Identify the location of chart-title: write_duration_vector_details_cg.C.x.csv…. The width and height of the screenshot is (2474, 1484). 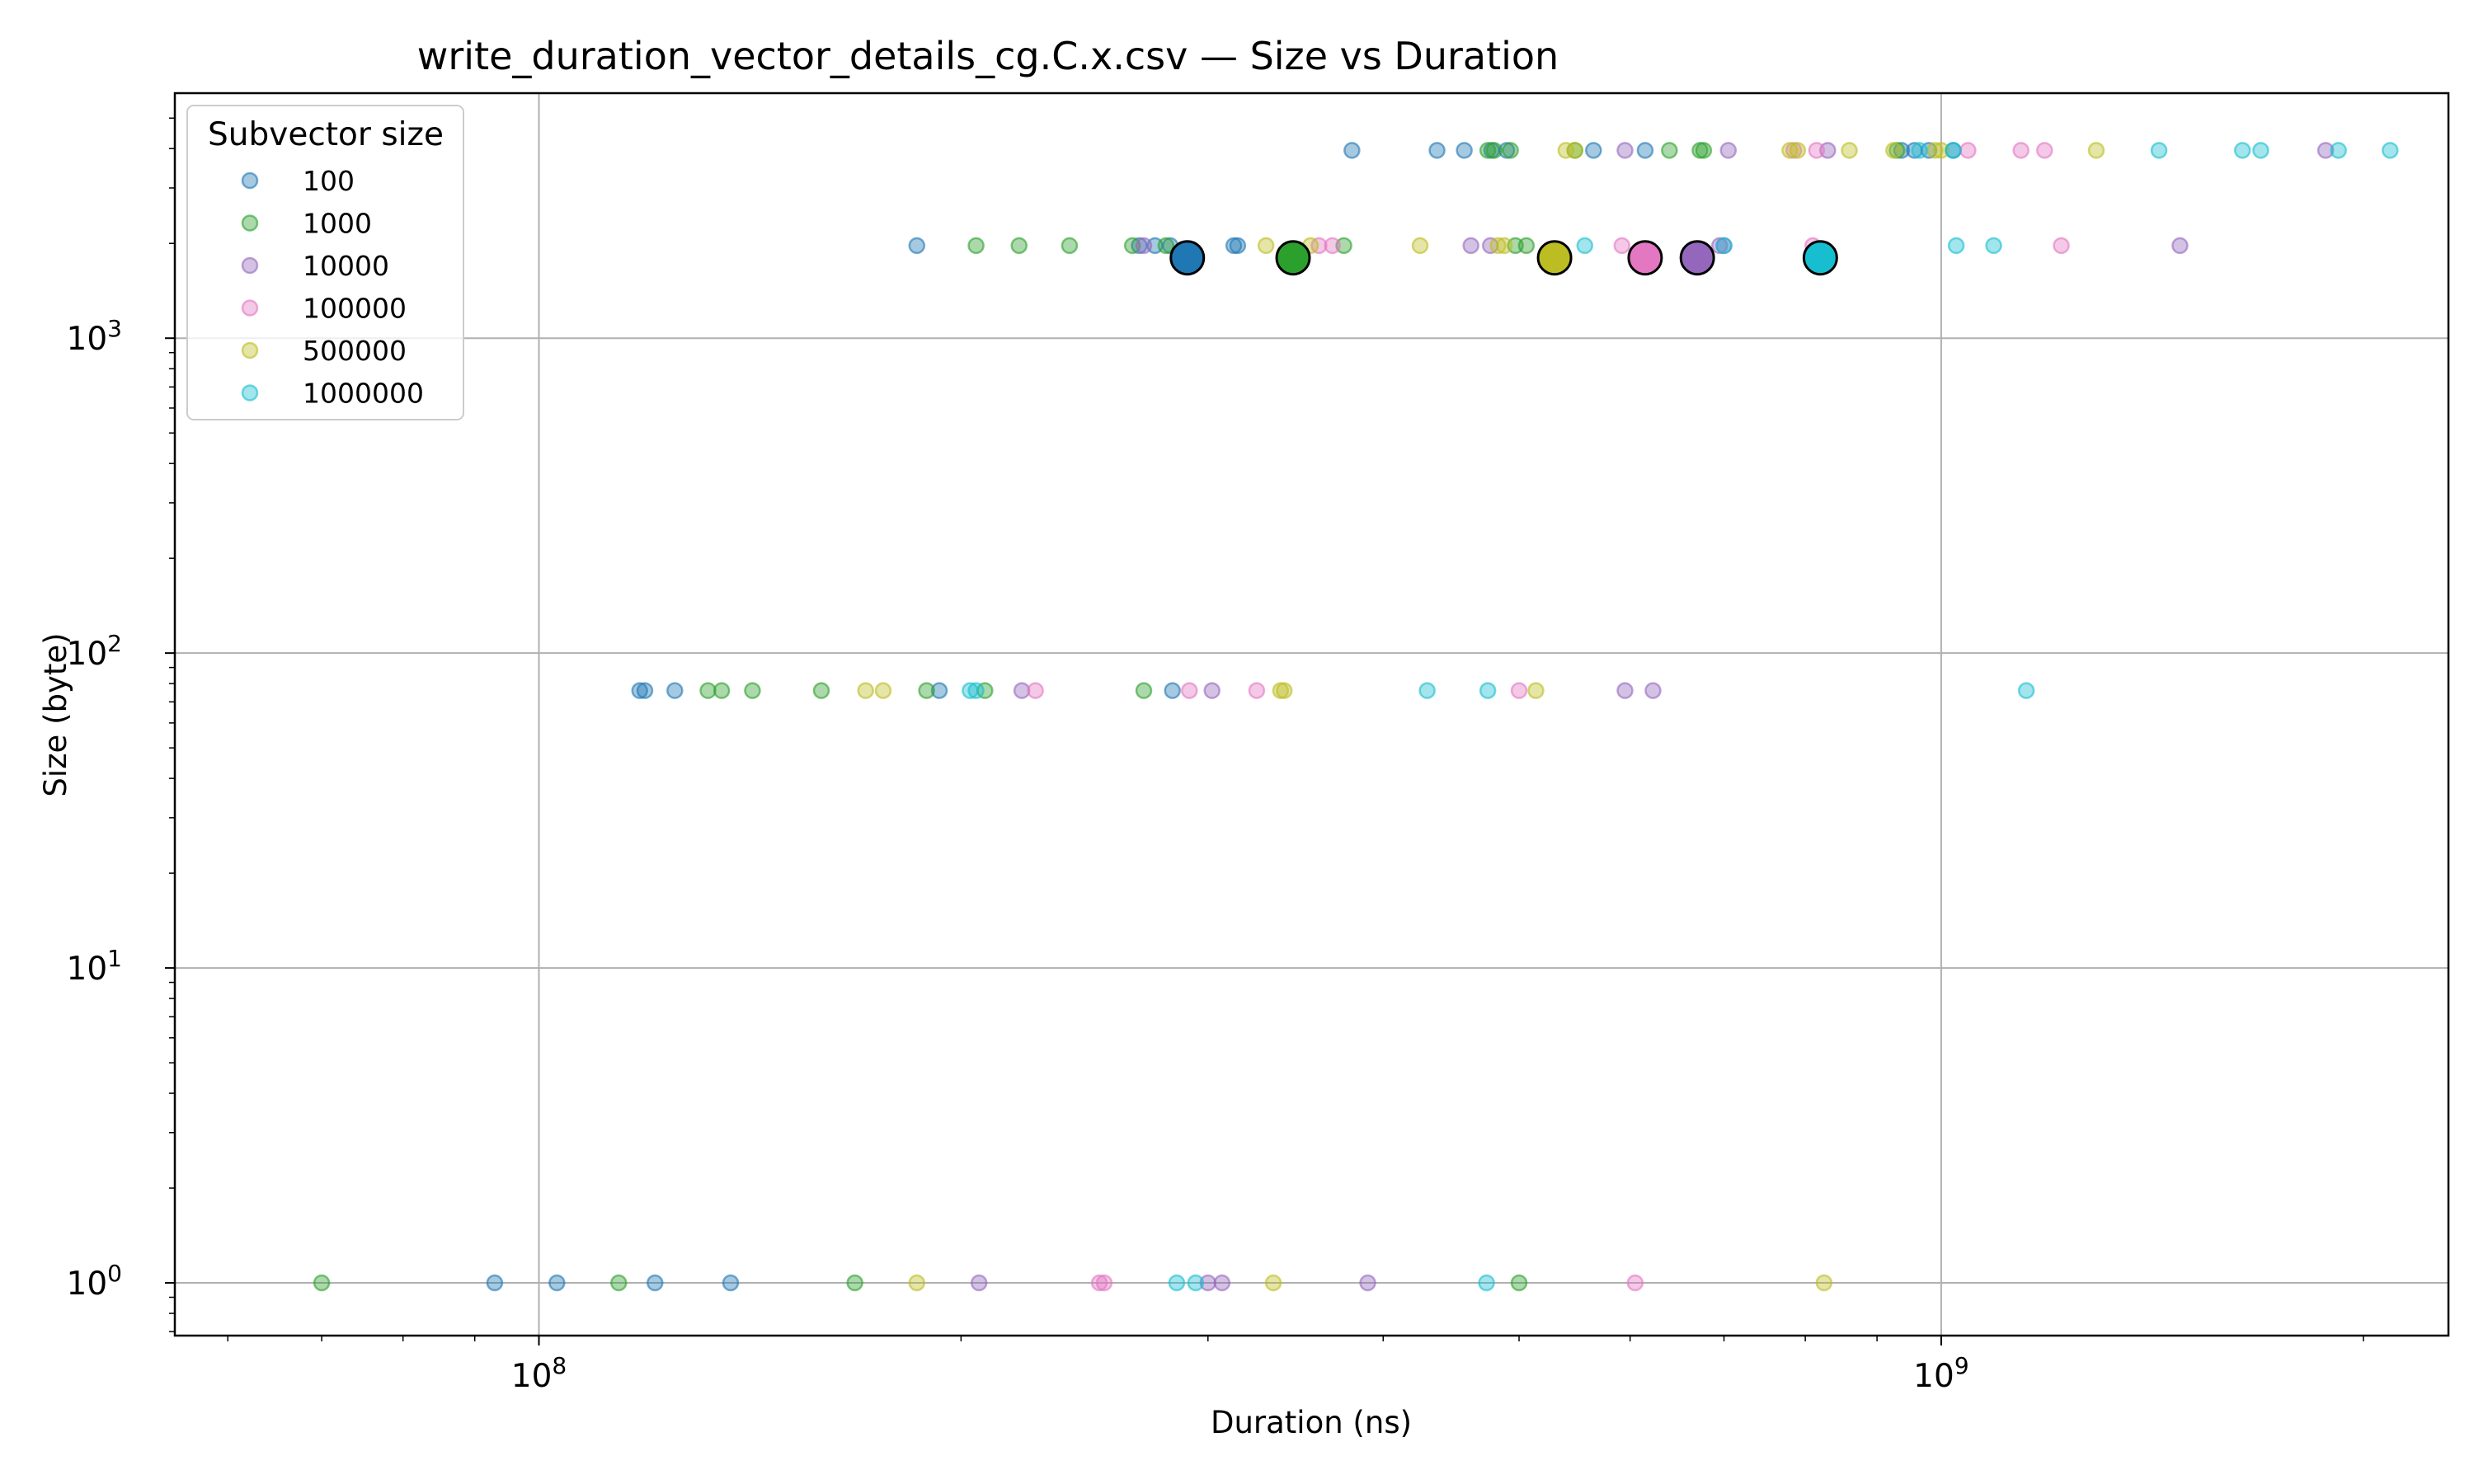
(988, 56).